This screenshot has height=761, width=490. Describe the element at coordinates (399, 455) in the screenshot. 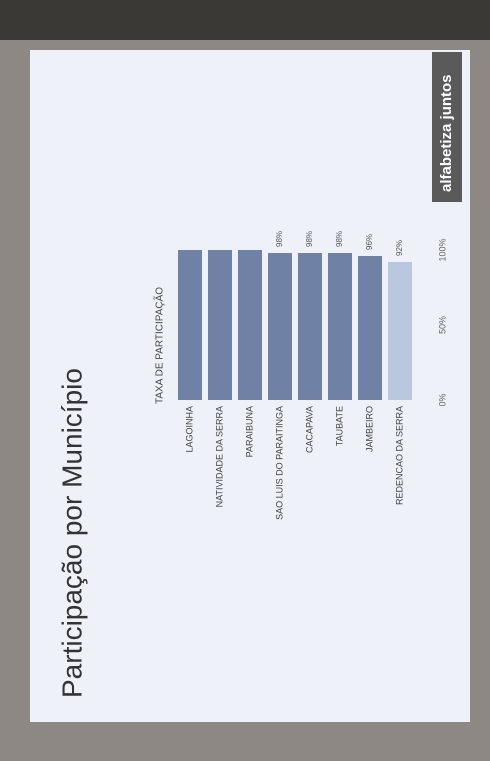

I see `y-tick-label: REDENCAO DA SERRA` at that location.